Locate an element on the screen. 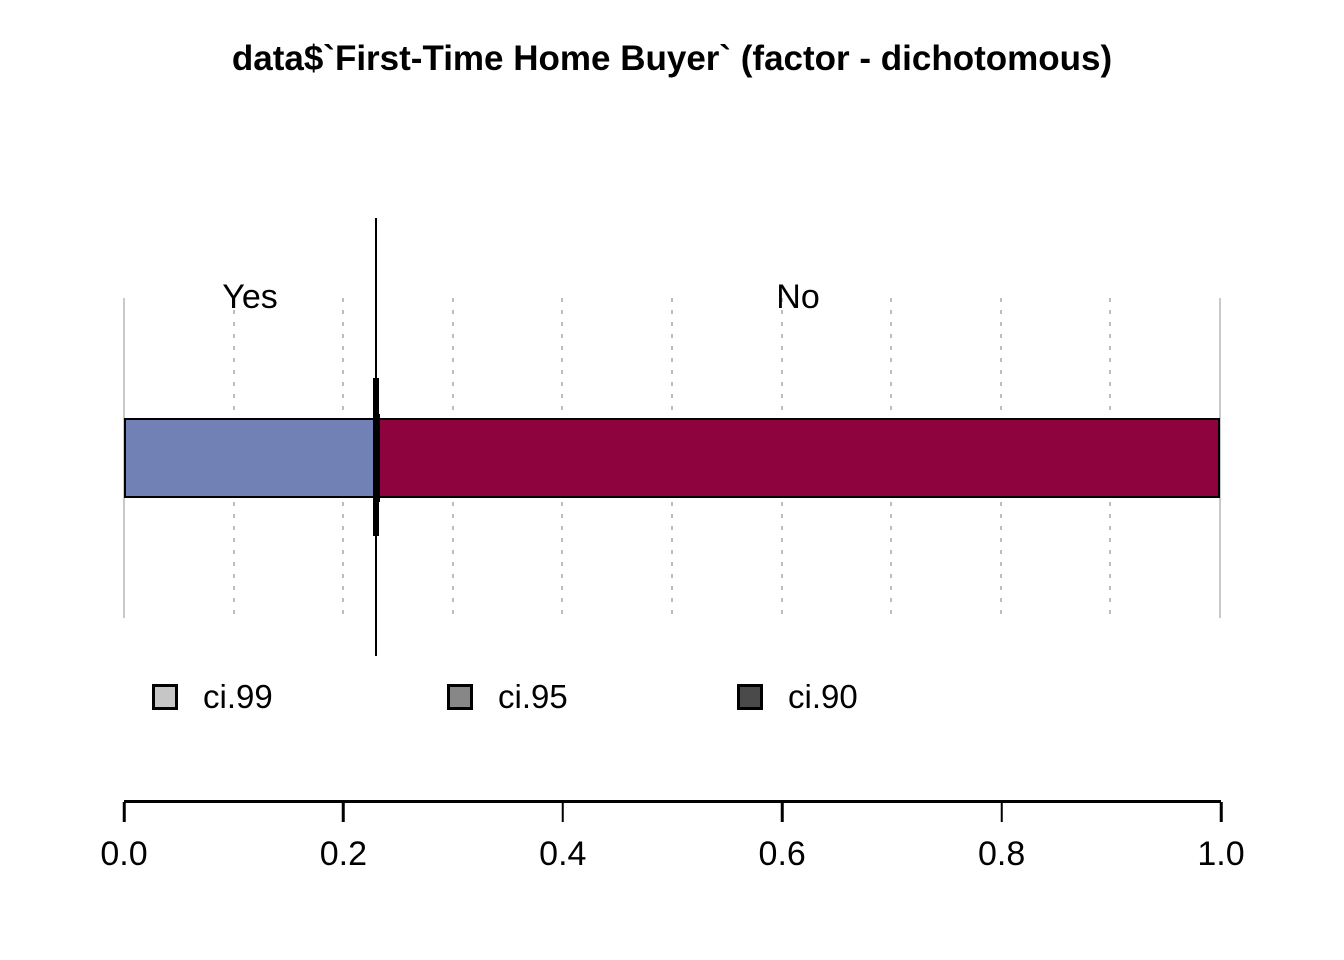 The image size is (1344, 960). ci-90-swatch is located at coordinates (750, 697).